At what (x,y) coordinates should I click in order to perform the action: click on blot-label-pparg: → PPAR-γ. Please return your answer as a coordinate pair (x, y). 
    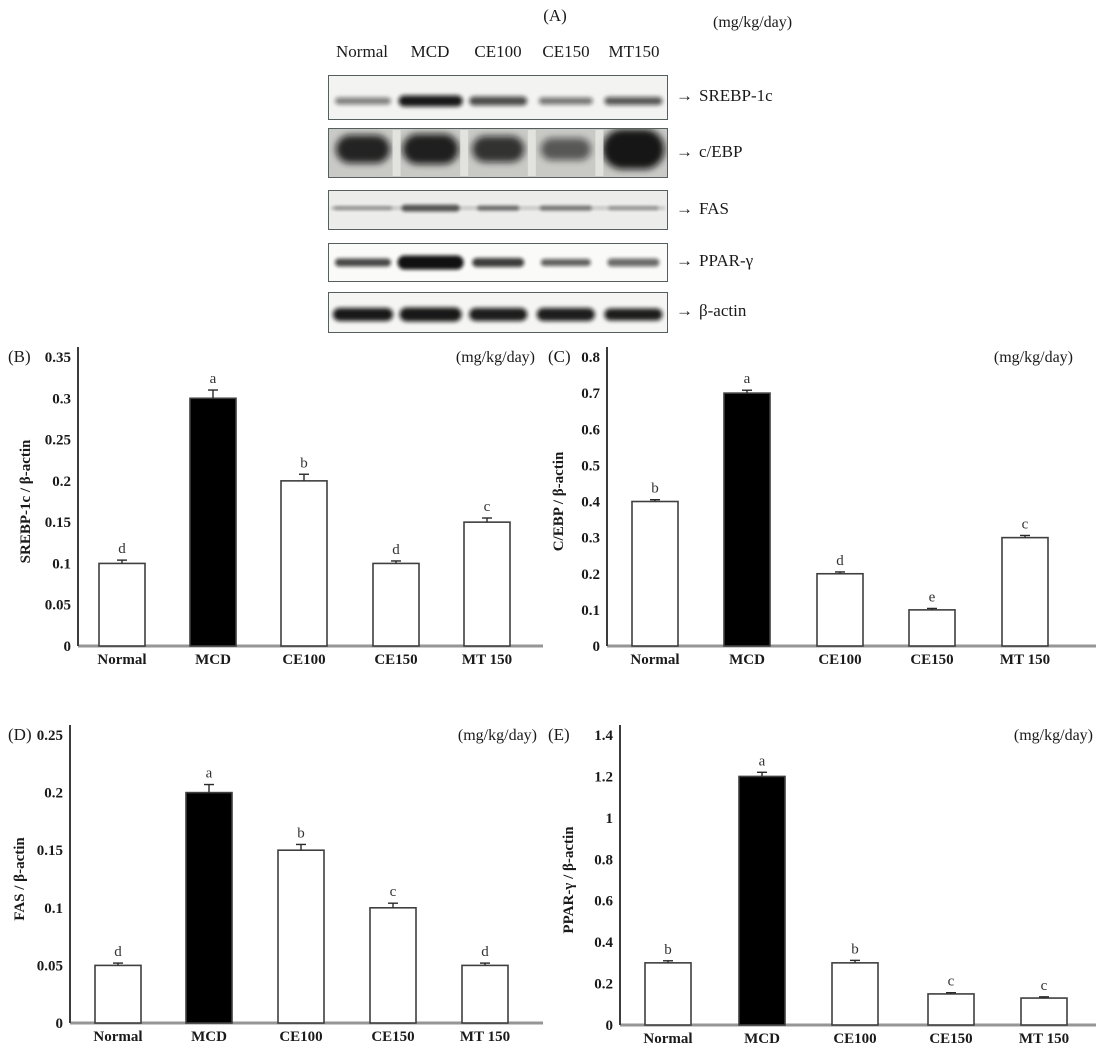
    Looking at the image, I should click on (714, 261).